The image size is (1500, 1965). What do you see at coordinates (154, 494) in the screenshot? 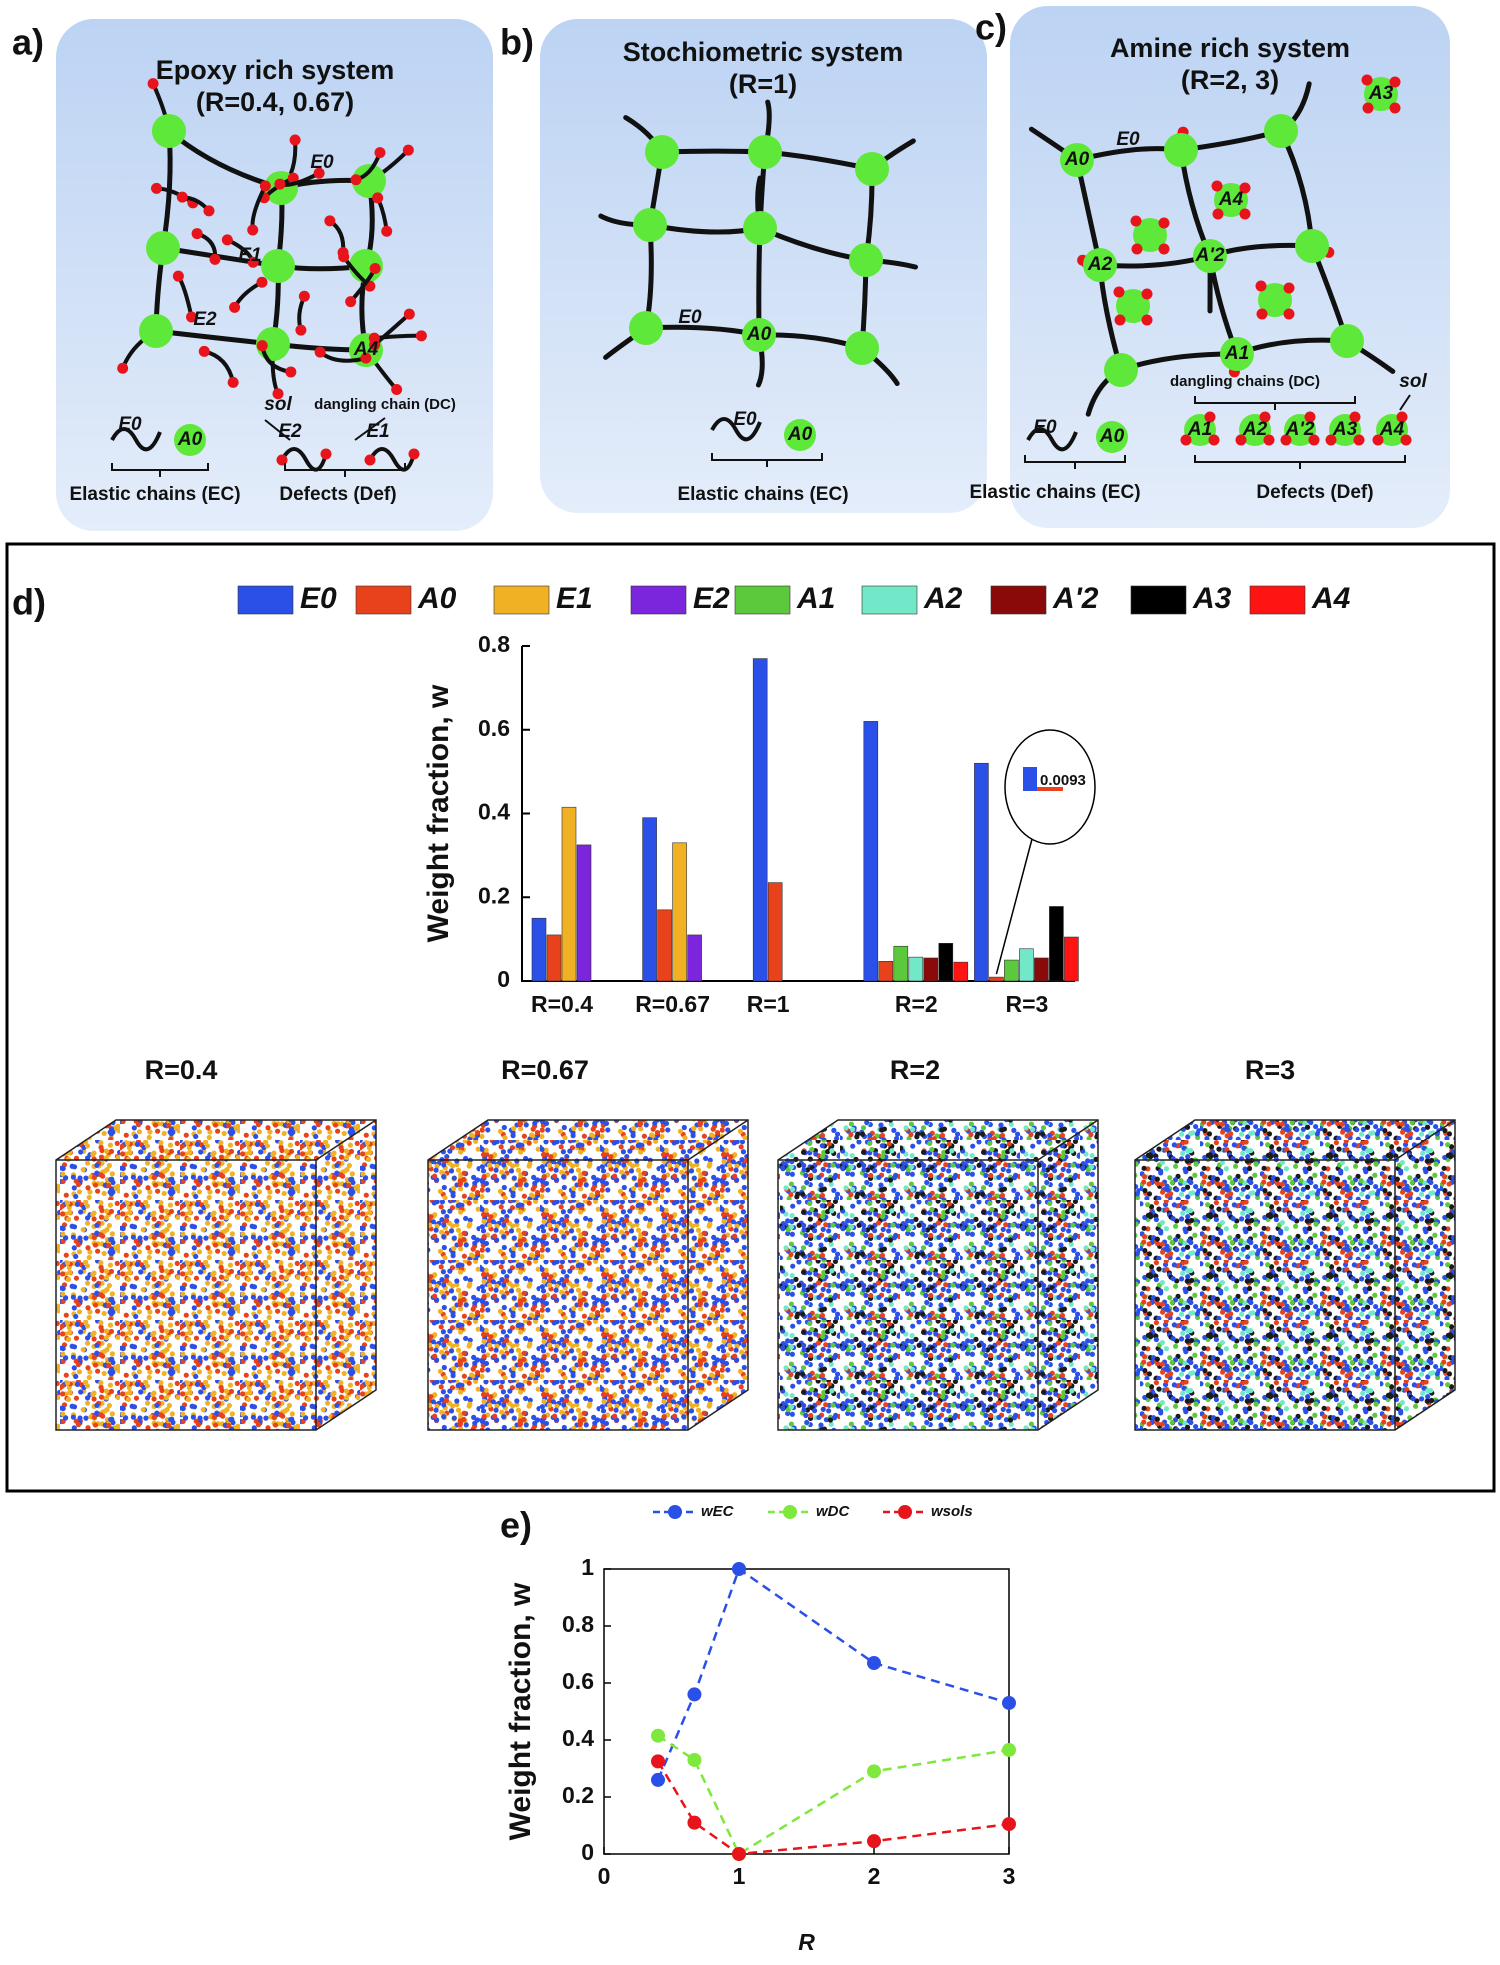
I see `caption: Elastic chains (EC)` at bounding box center [154, 494].